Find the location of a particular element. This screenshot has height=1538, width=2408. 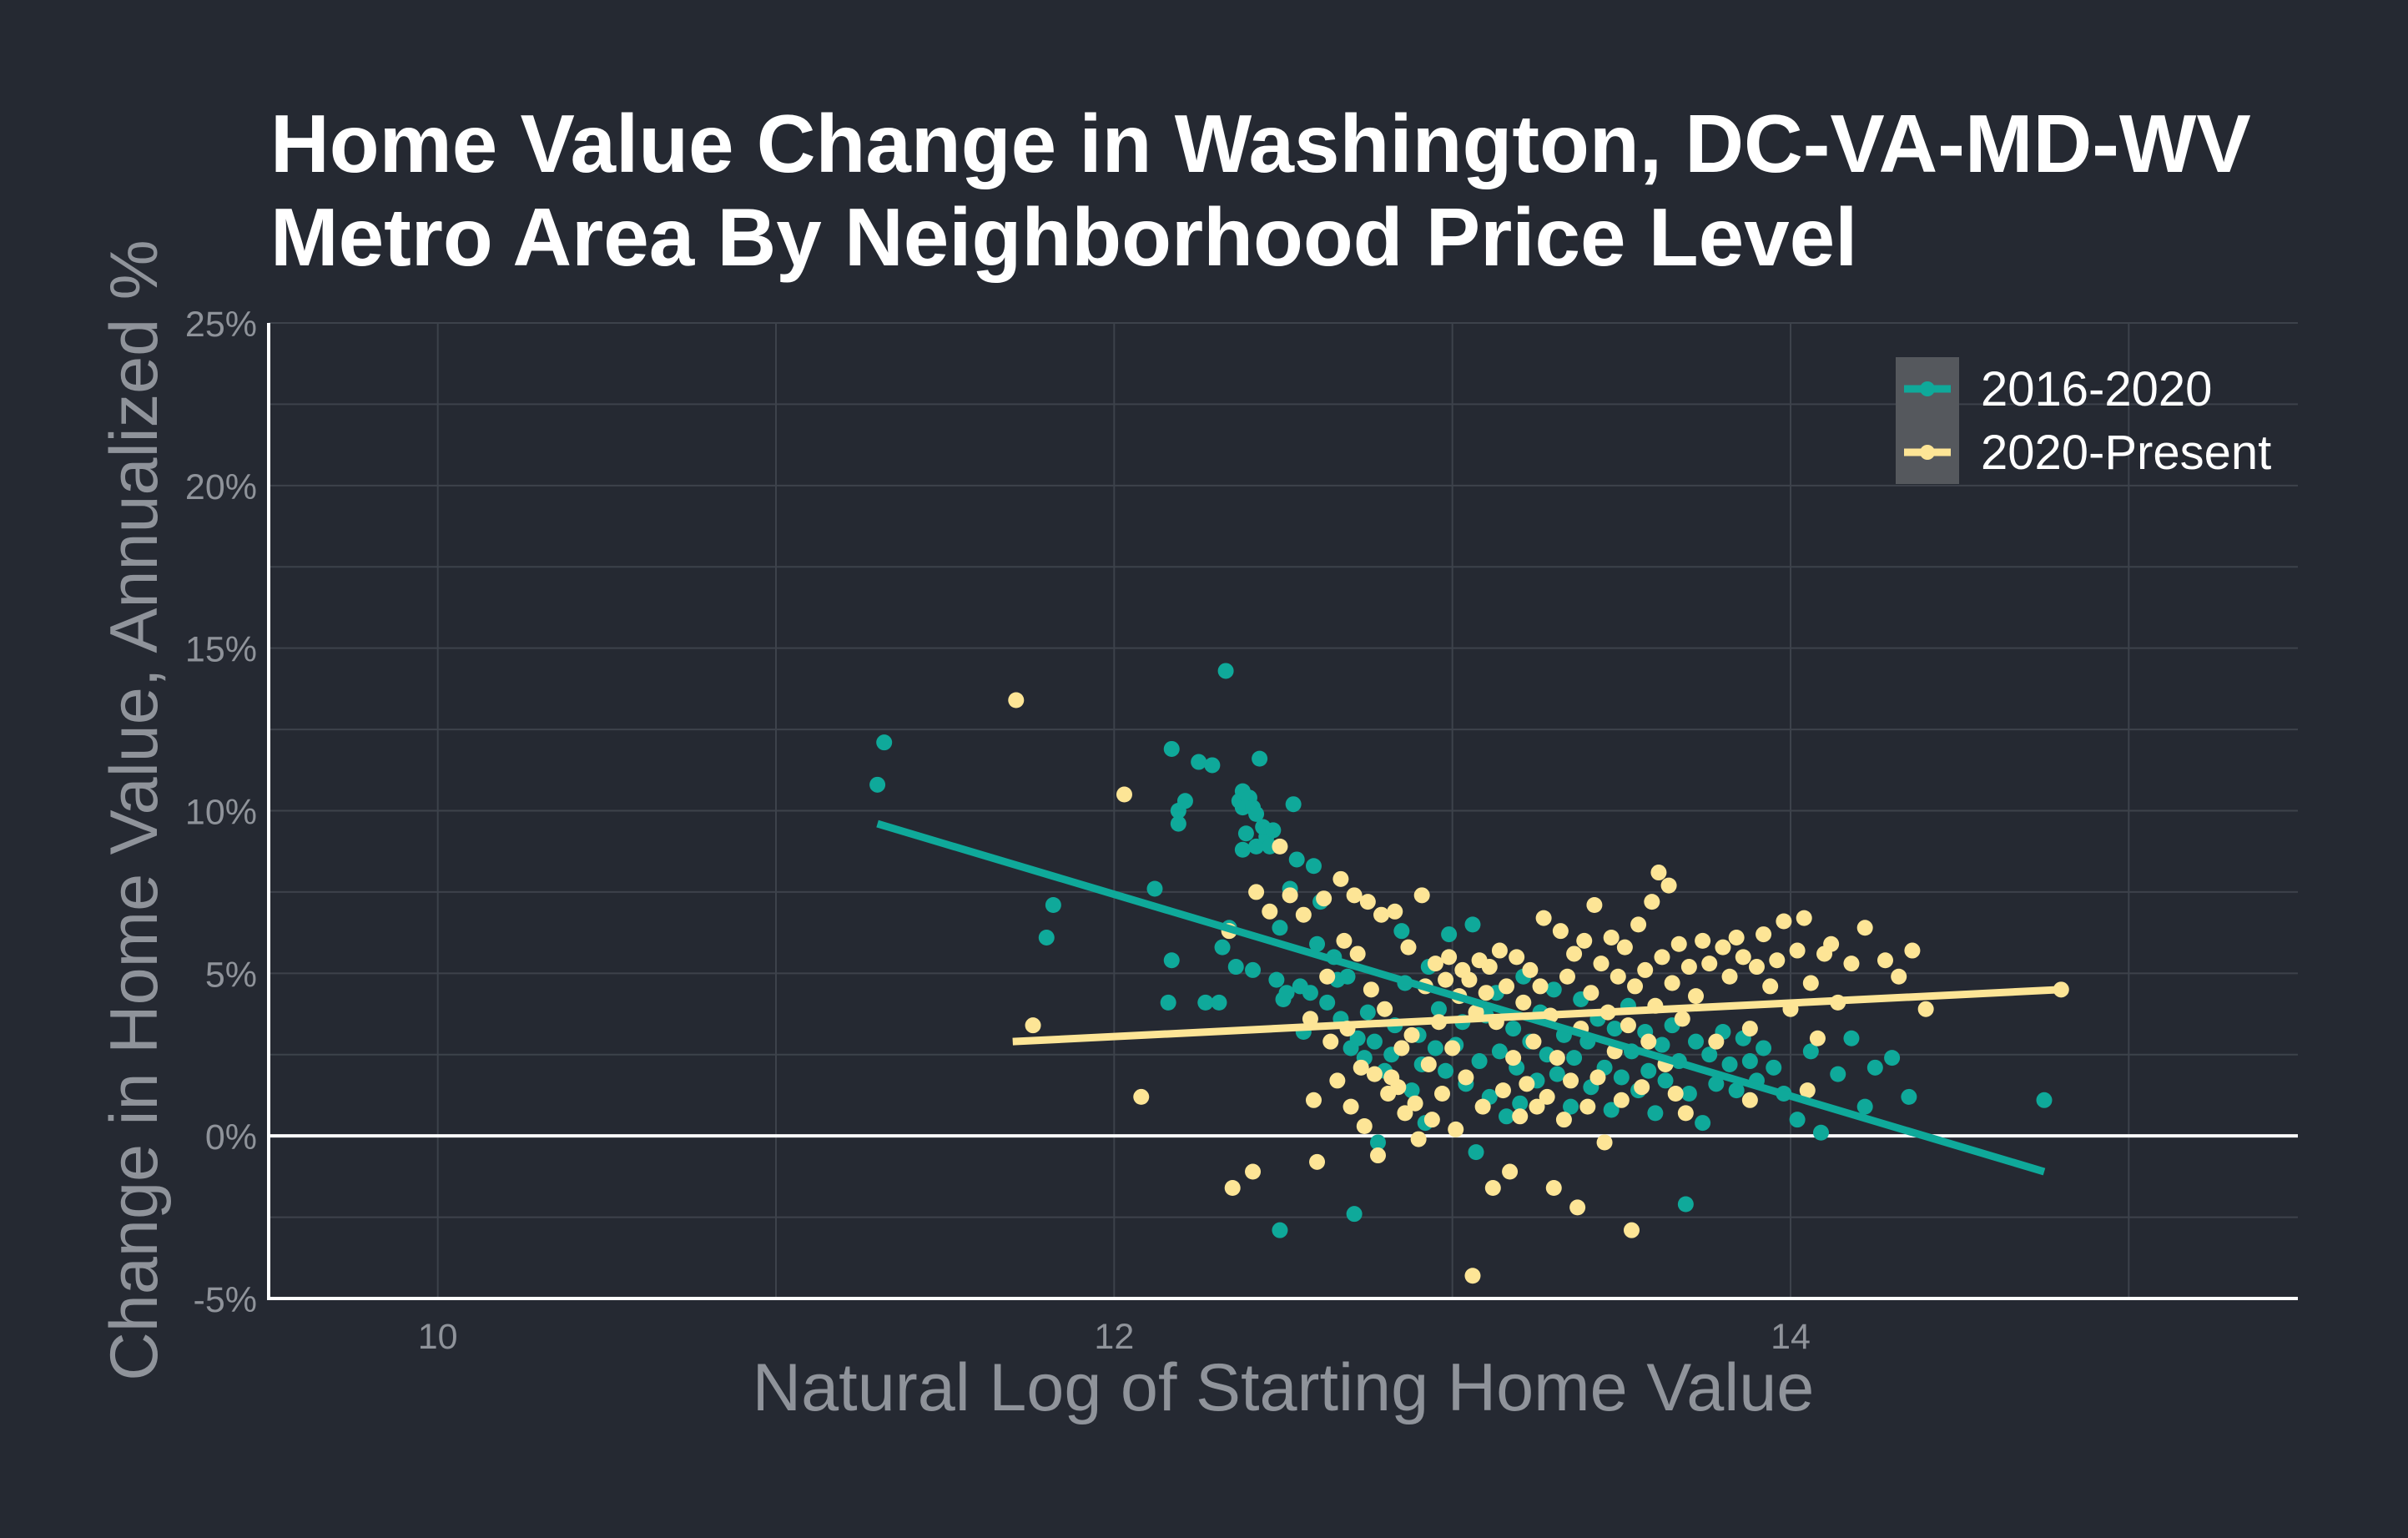

legend-key-point-2016-2020 is located at coordinates (1927, 388).